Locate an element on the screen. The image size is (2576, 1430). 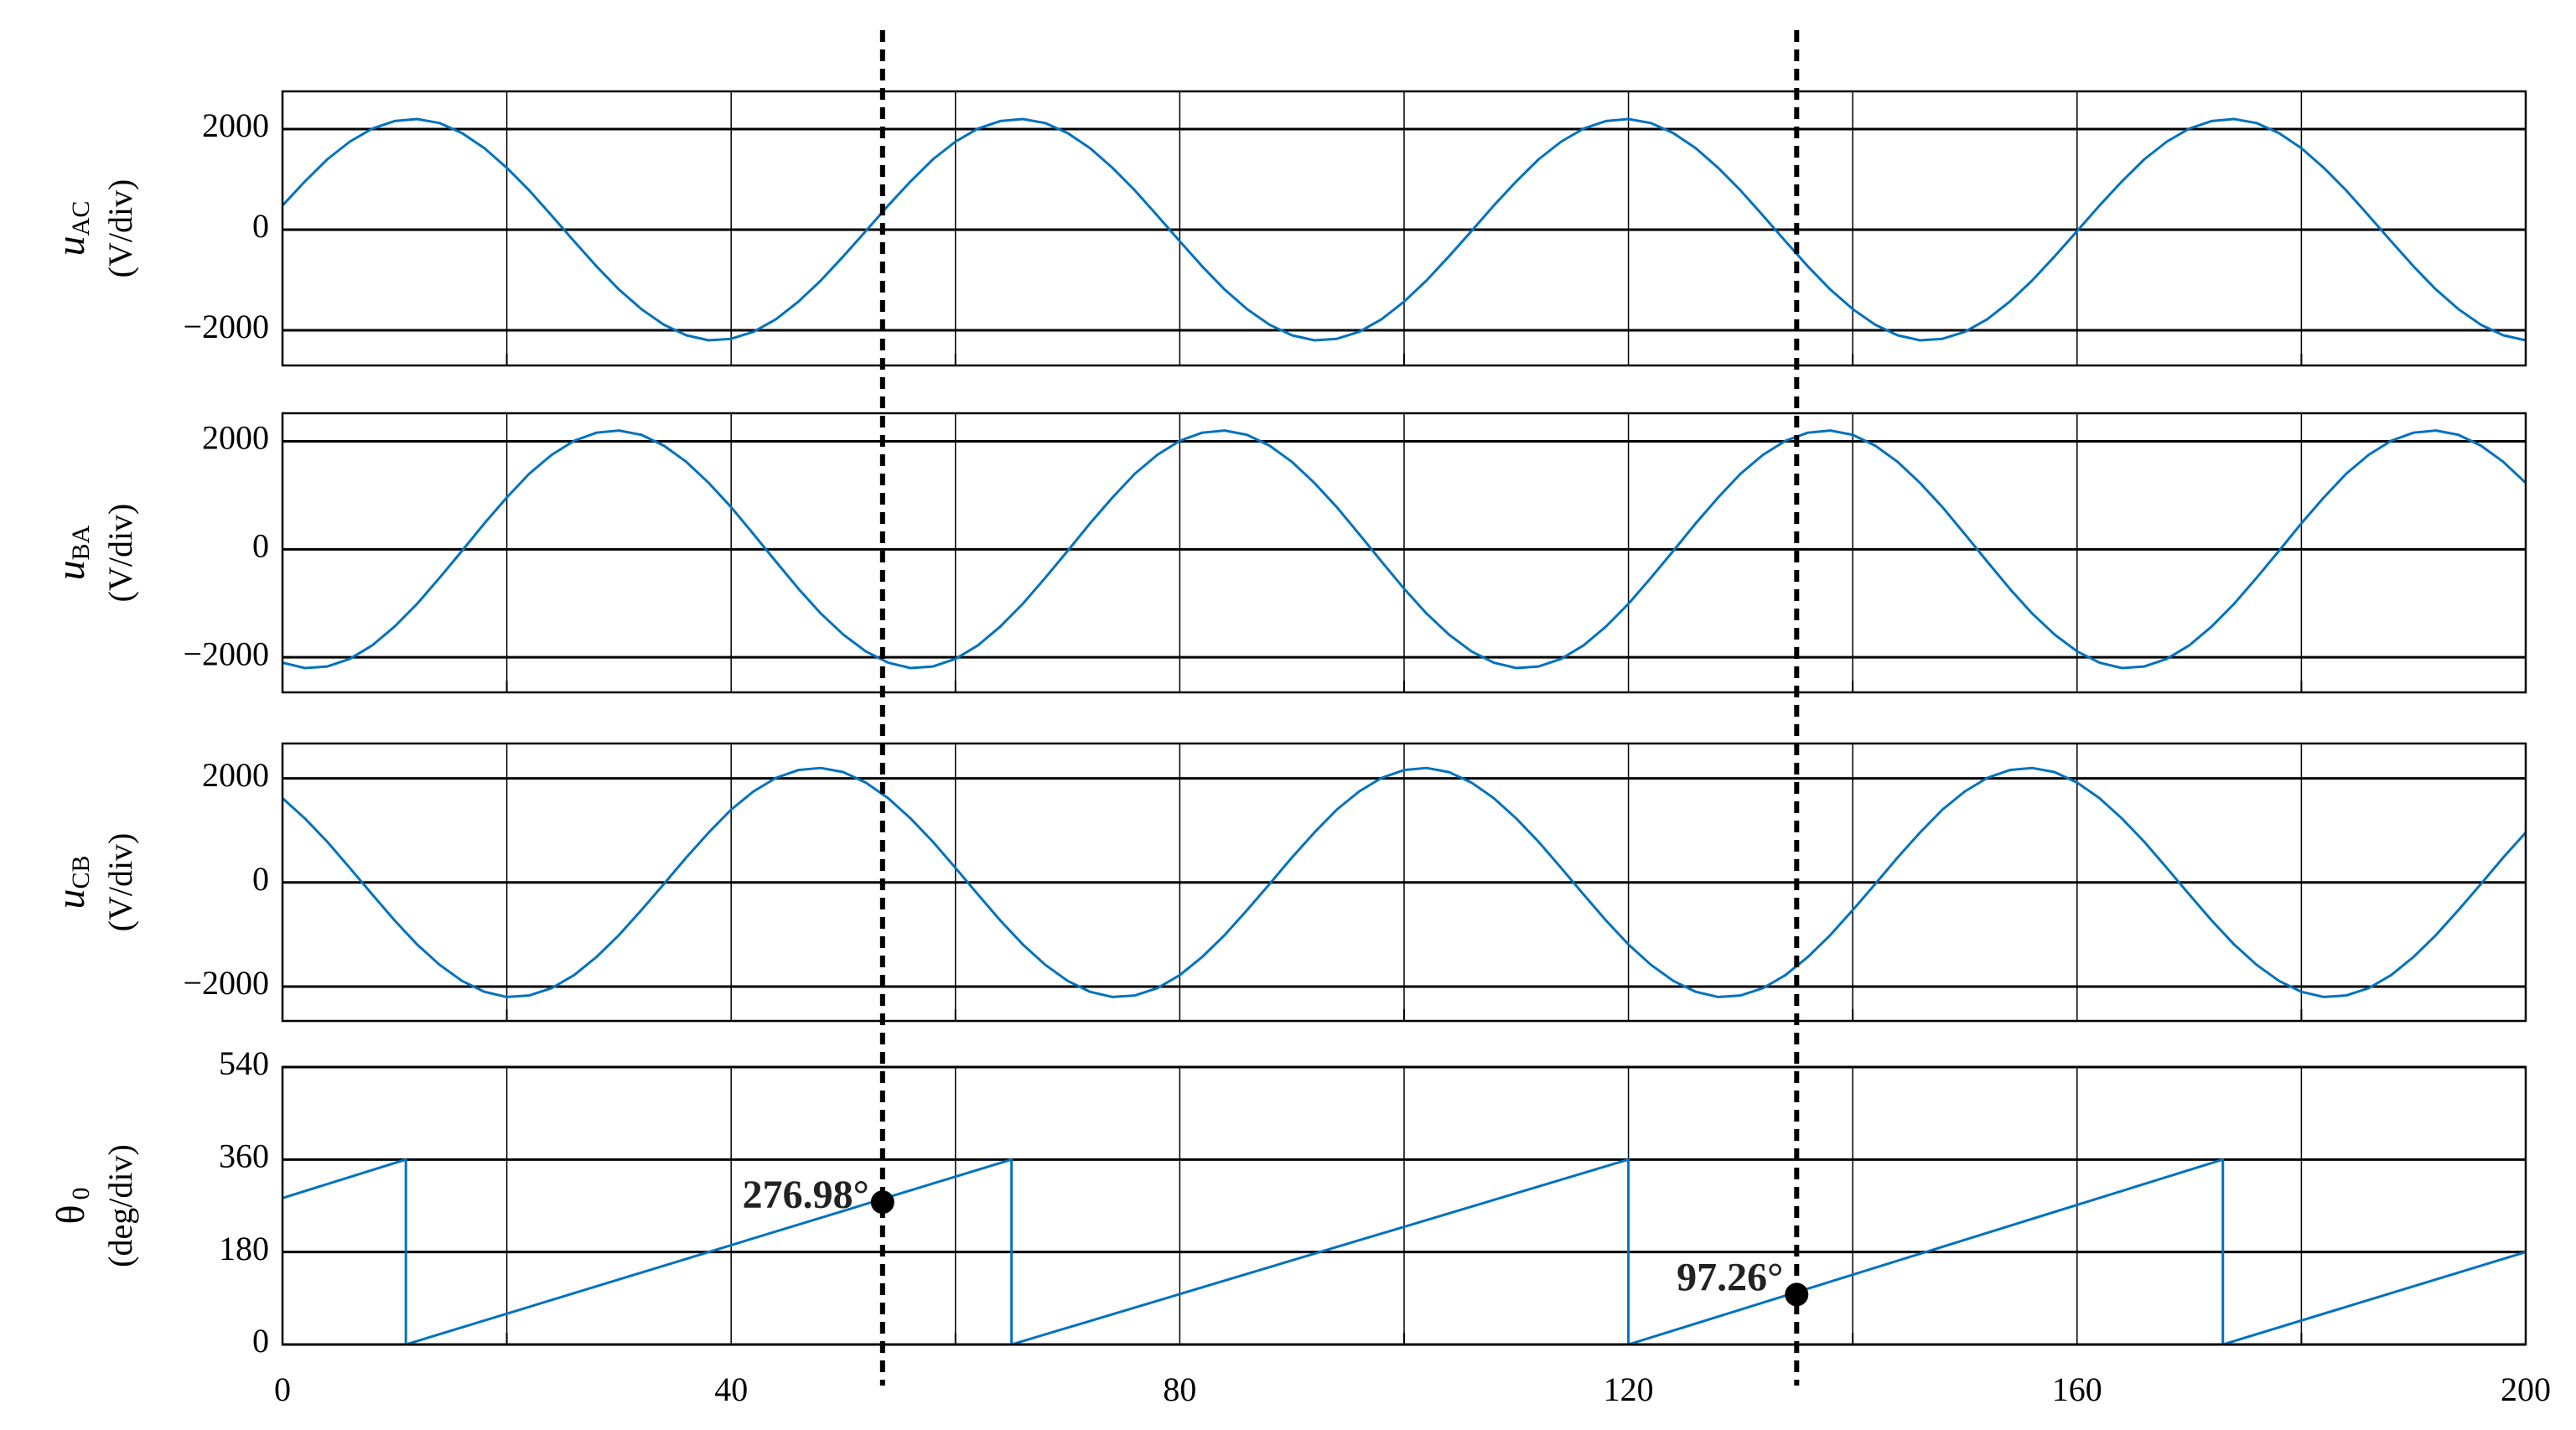
x-tick-label: 160 is located at coordinates (2077, 1389).